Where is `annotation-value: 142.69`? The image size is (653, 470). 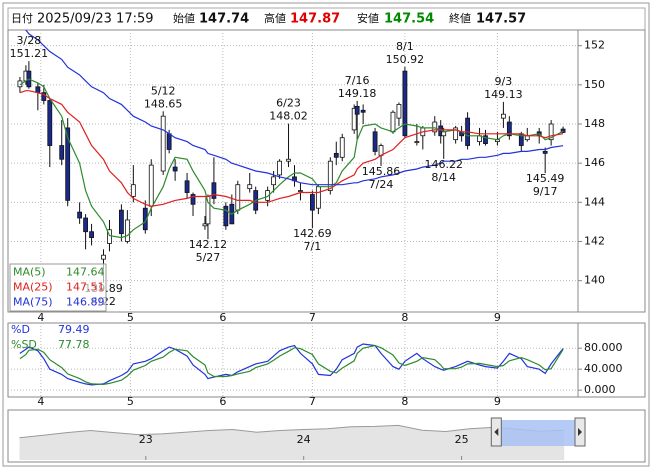
annotation-value: 142.69 is located at coordinates (312, 233).